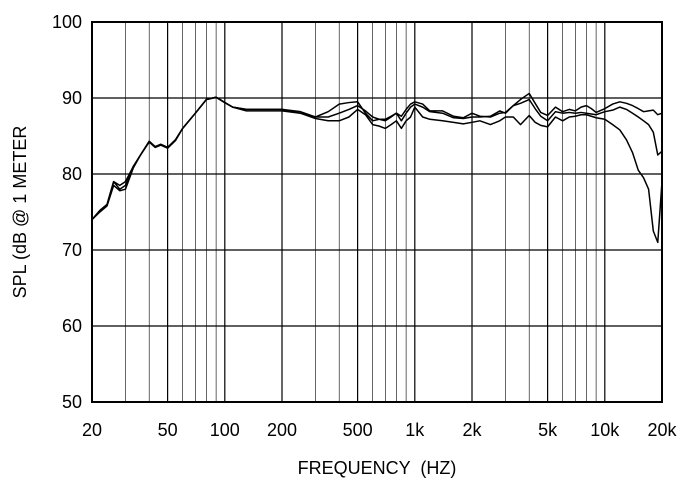 The height and width of the screenshot is (495, 690). Describe the element at coordinates (377, 468) in the screenshot. I see `x-axis-title: FREQUENCY (HZ)` at that location.